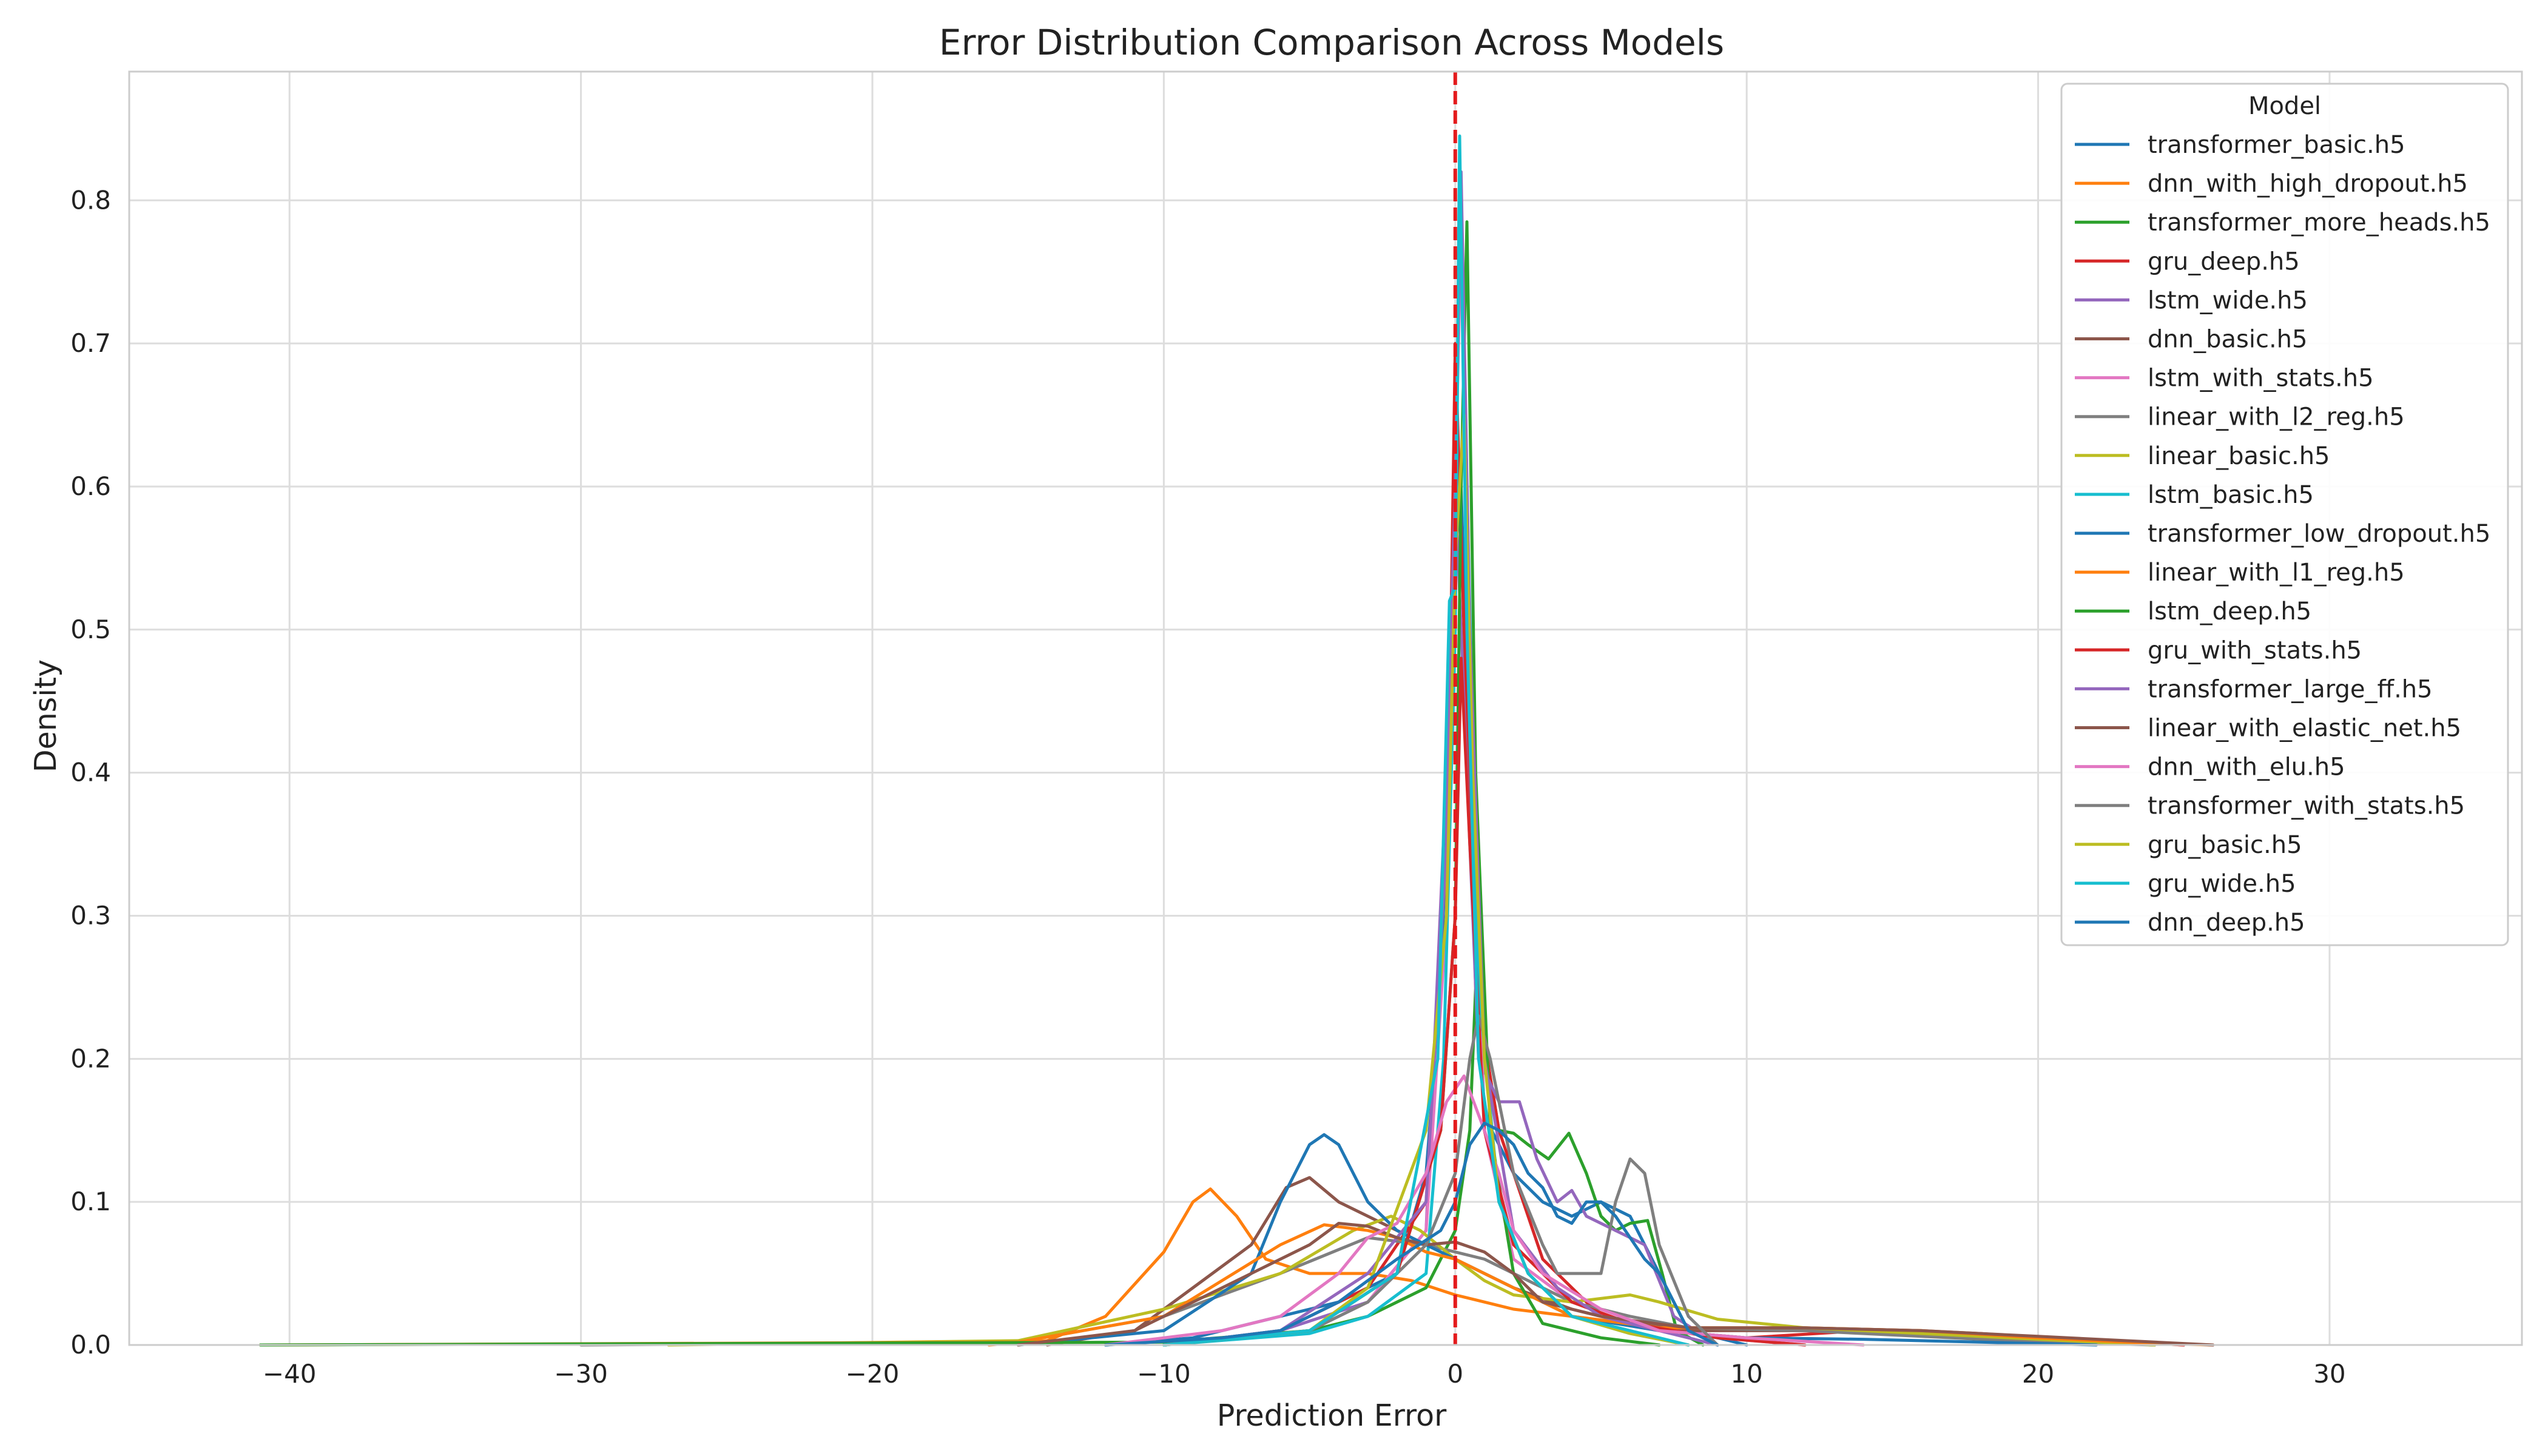  What do you see at coordinates (2228, 300) in the screenshot?
I see `legend-label: lstm_wide.h5` at bounding box center [2228, 300].